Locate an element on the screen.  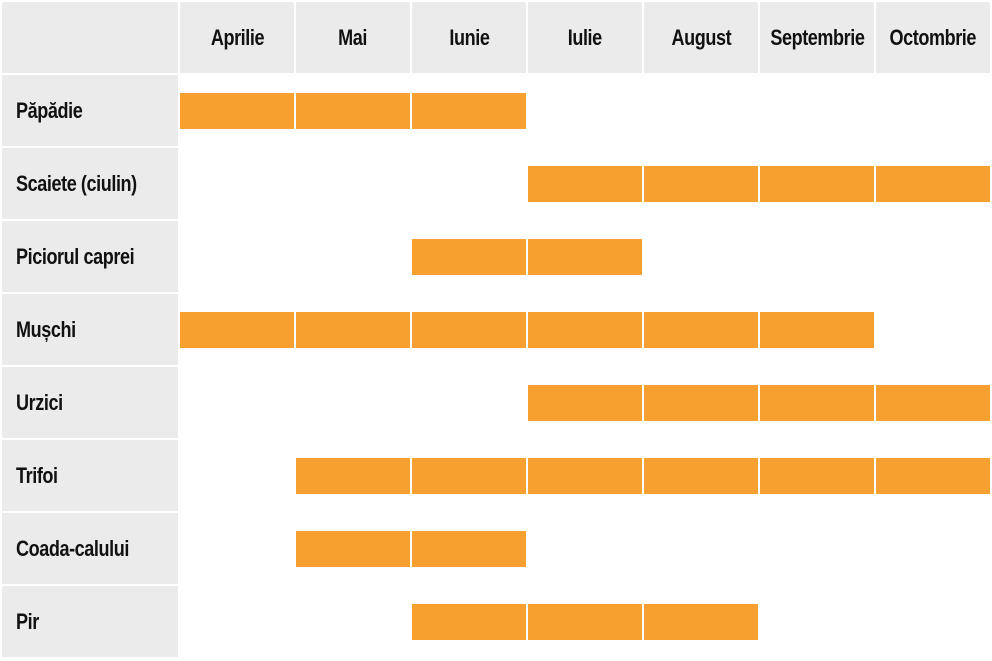
plant-label: Coada-calului is located at coordinates (72, 548).